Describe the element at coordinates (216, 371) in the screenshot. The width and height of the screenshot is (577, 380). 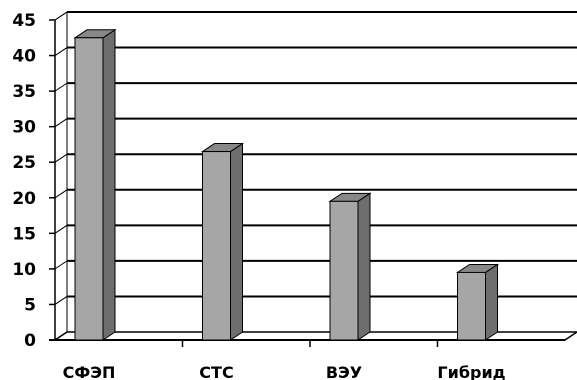
I see `x-tick-label: СТС` at that location.